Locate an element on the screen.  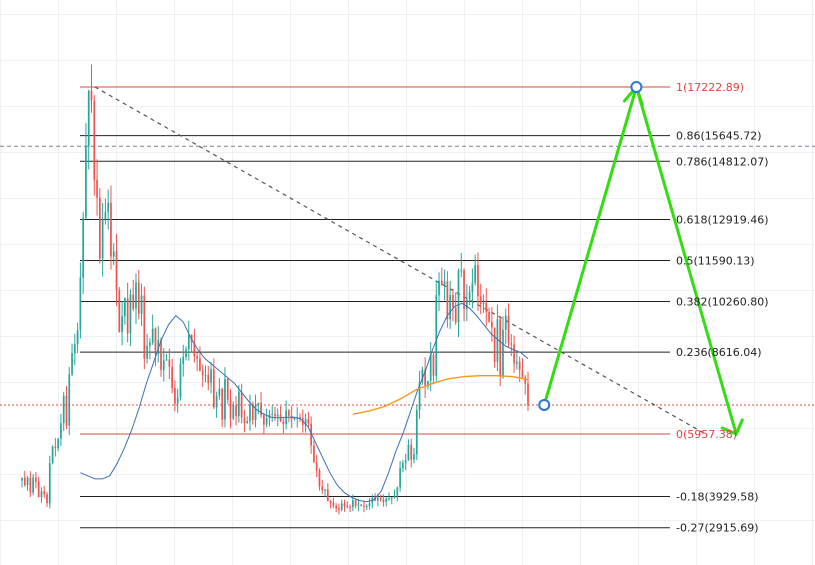
fib-level-label: 0(5957.38) is located at coordinates (706, 434).